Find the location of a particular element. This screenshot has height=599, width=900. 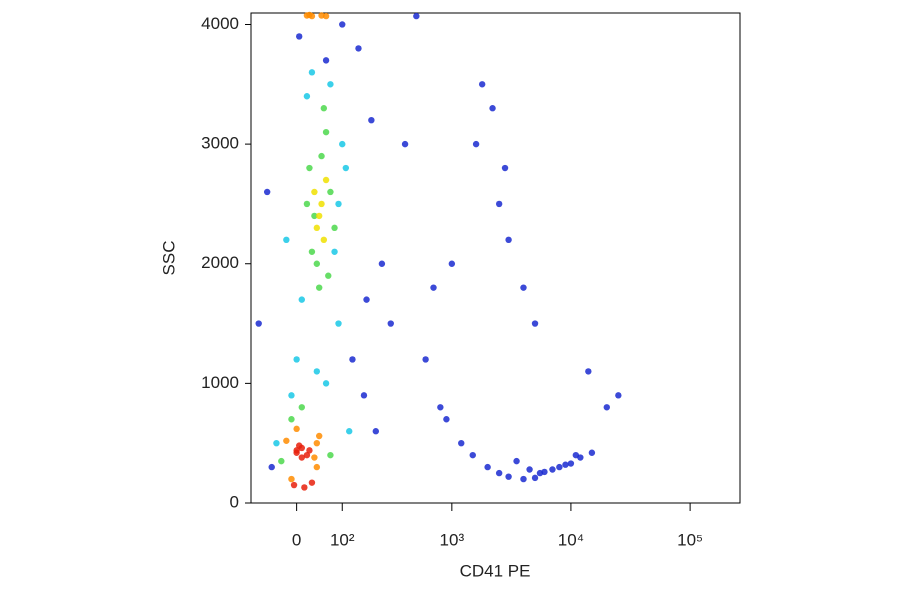

x-tick-label: 10⁵ is located at coordinates (690, 539).